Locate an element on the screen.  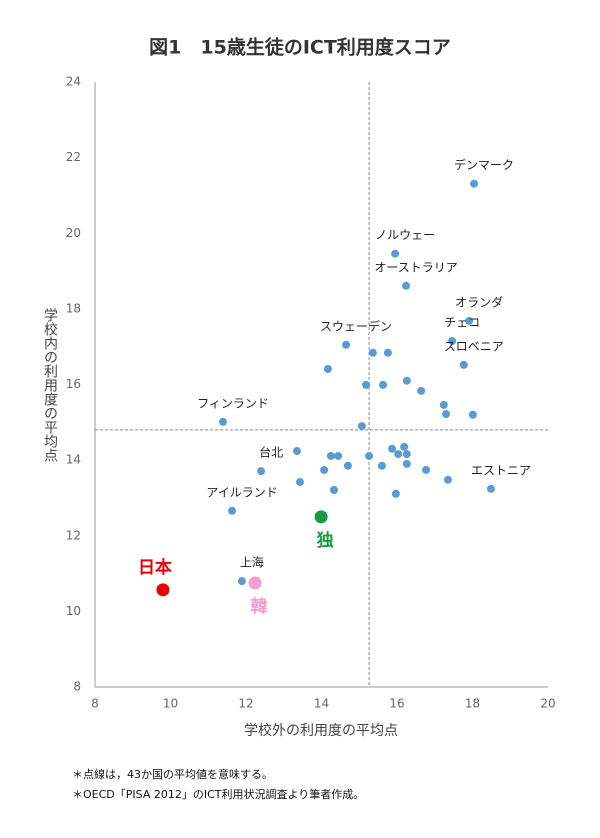
point-label: 台北 is located at coordinates (271, 452).